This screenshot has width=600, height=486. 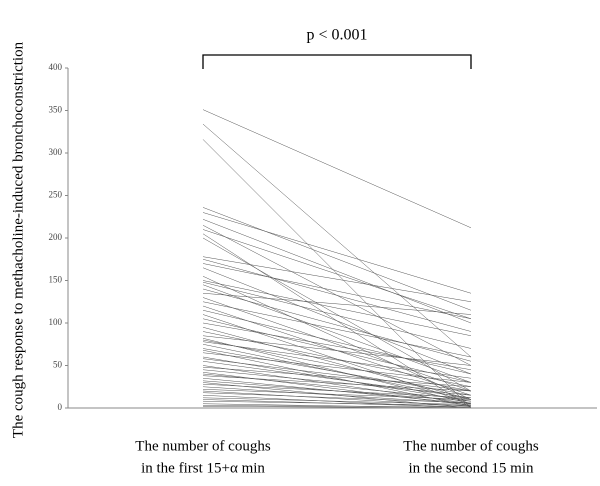 I want to click on y-tick-label: 100, so click(x=56, y=322).